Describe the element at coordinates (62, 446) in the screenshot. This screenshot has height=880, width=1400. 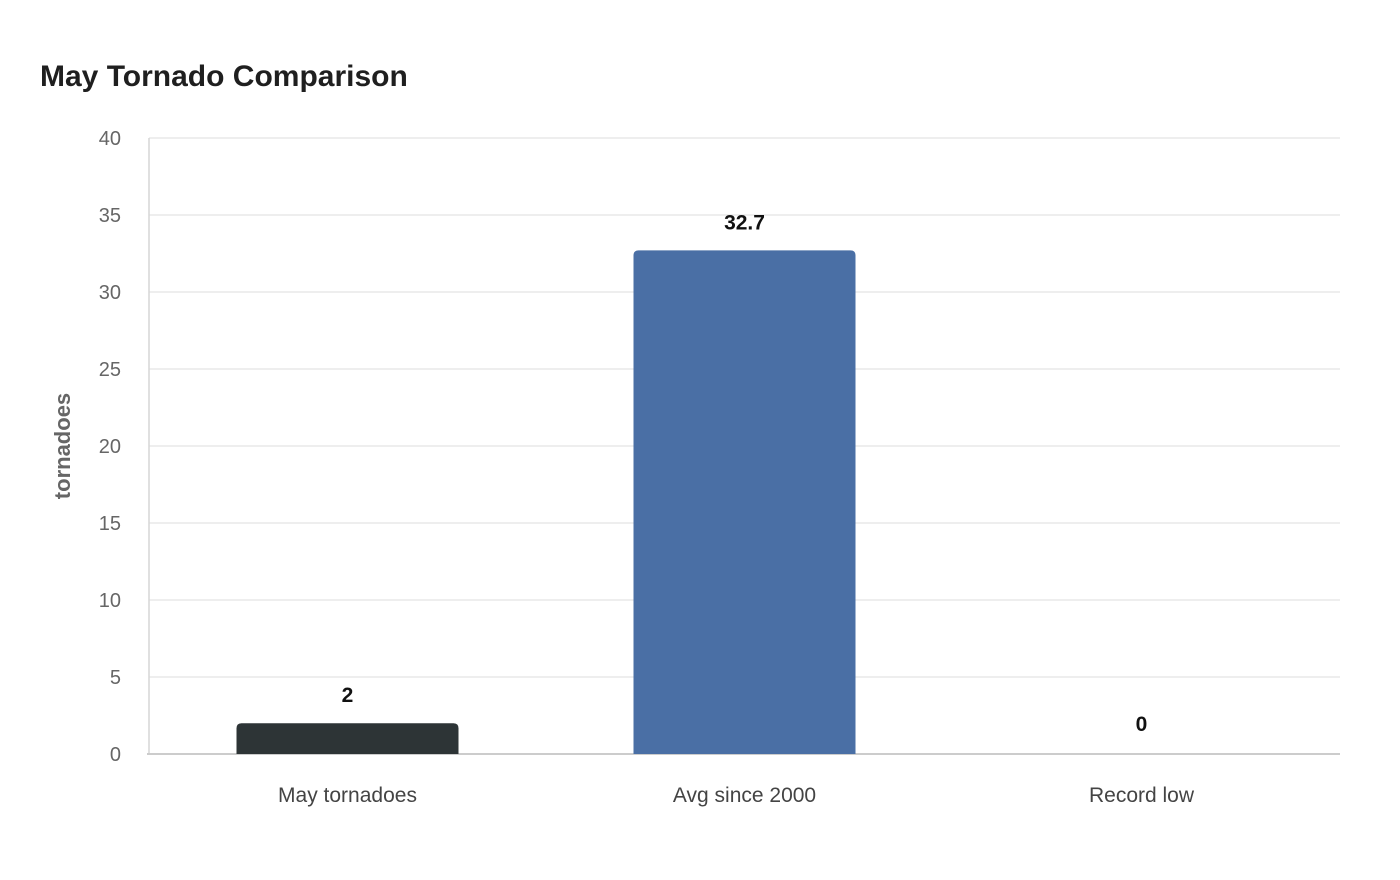
I see `y-axis-title: tornadoes` at that location.